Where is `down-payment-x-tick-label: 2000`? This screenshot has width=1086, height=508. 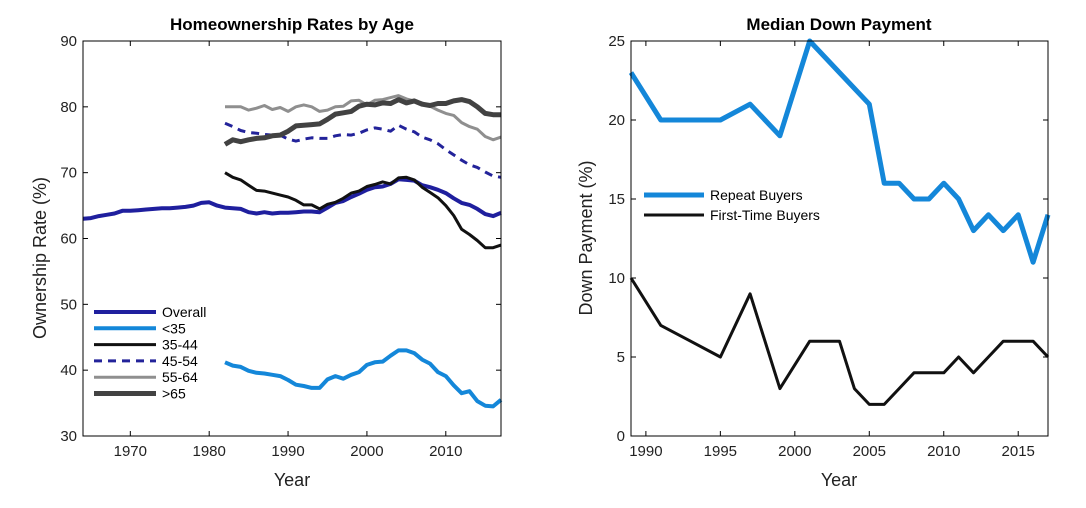
down-payment-x-tick-label: 2000 is located at coordinates (794, 451).